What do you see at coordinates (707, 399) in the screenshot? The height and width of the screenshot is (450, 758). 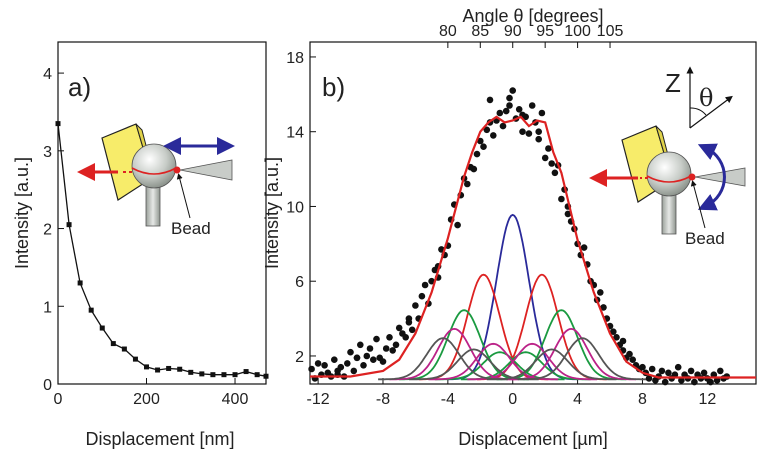 I see `panel-b-xtick-label: 12` at bounding box center [707, 399].